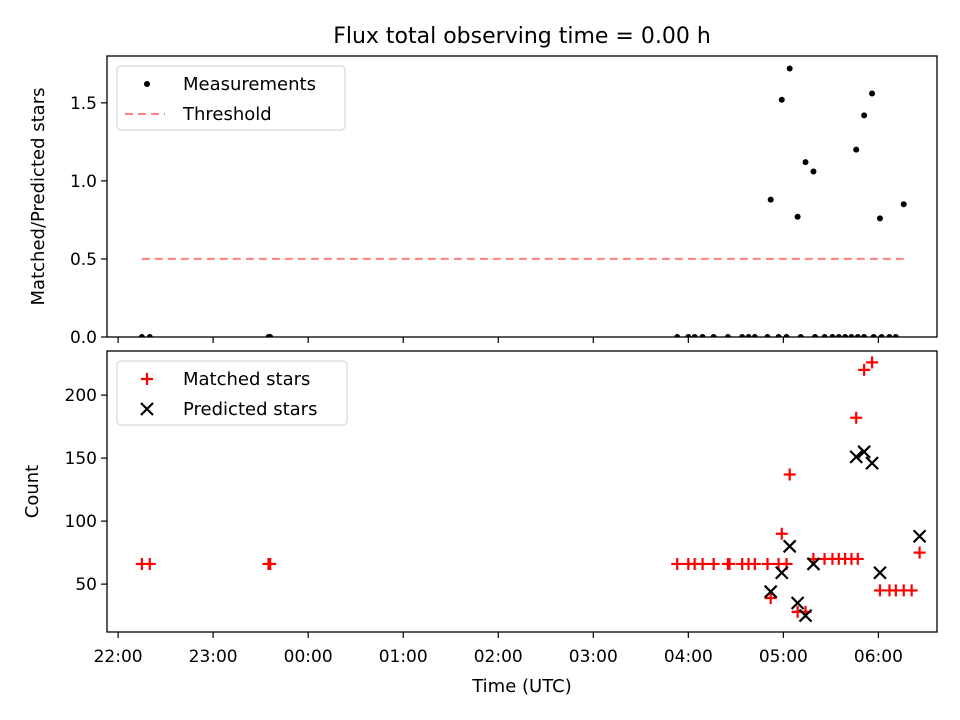  Describe the element at coordinates (147, 409) in the screenshot. I see `legend-x-marker` at that location.